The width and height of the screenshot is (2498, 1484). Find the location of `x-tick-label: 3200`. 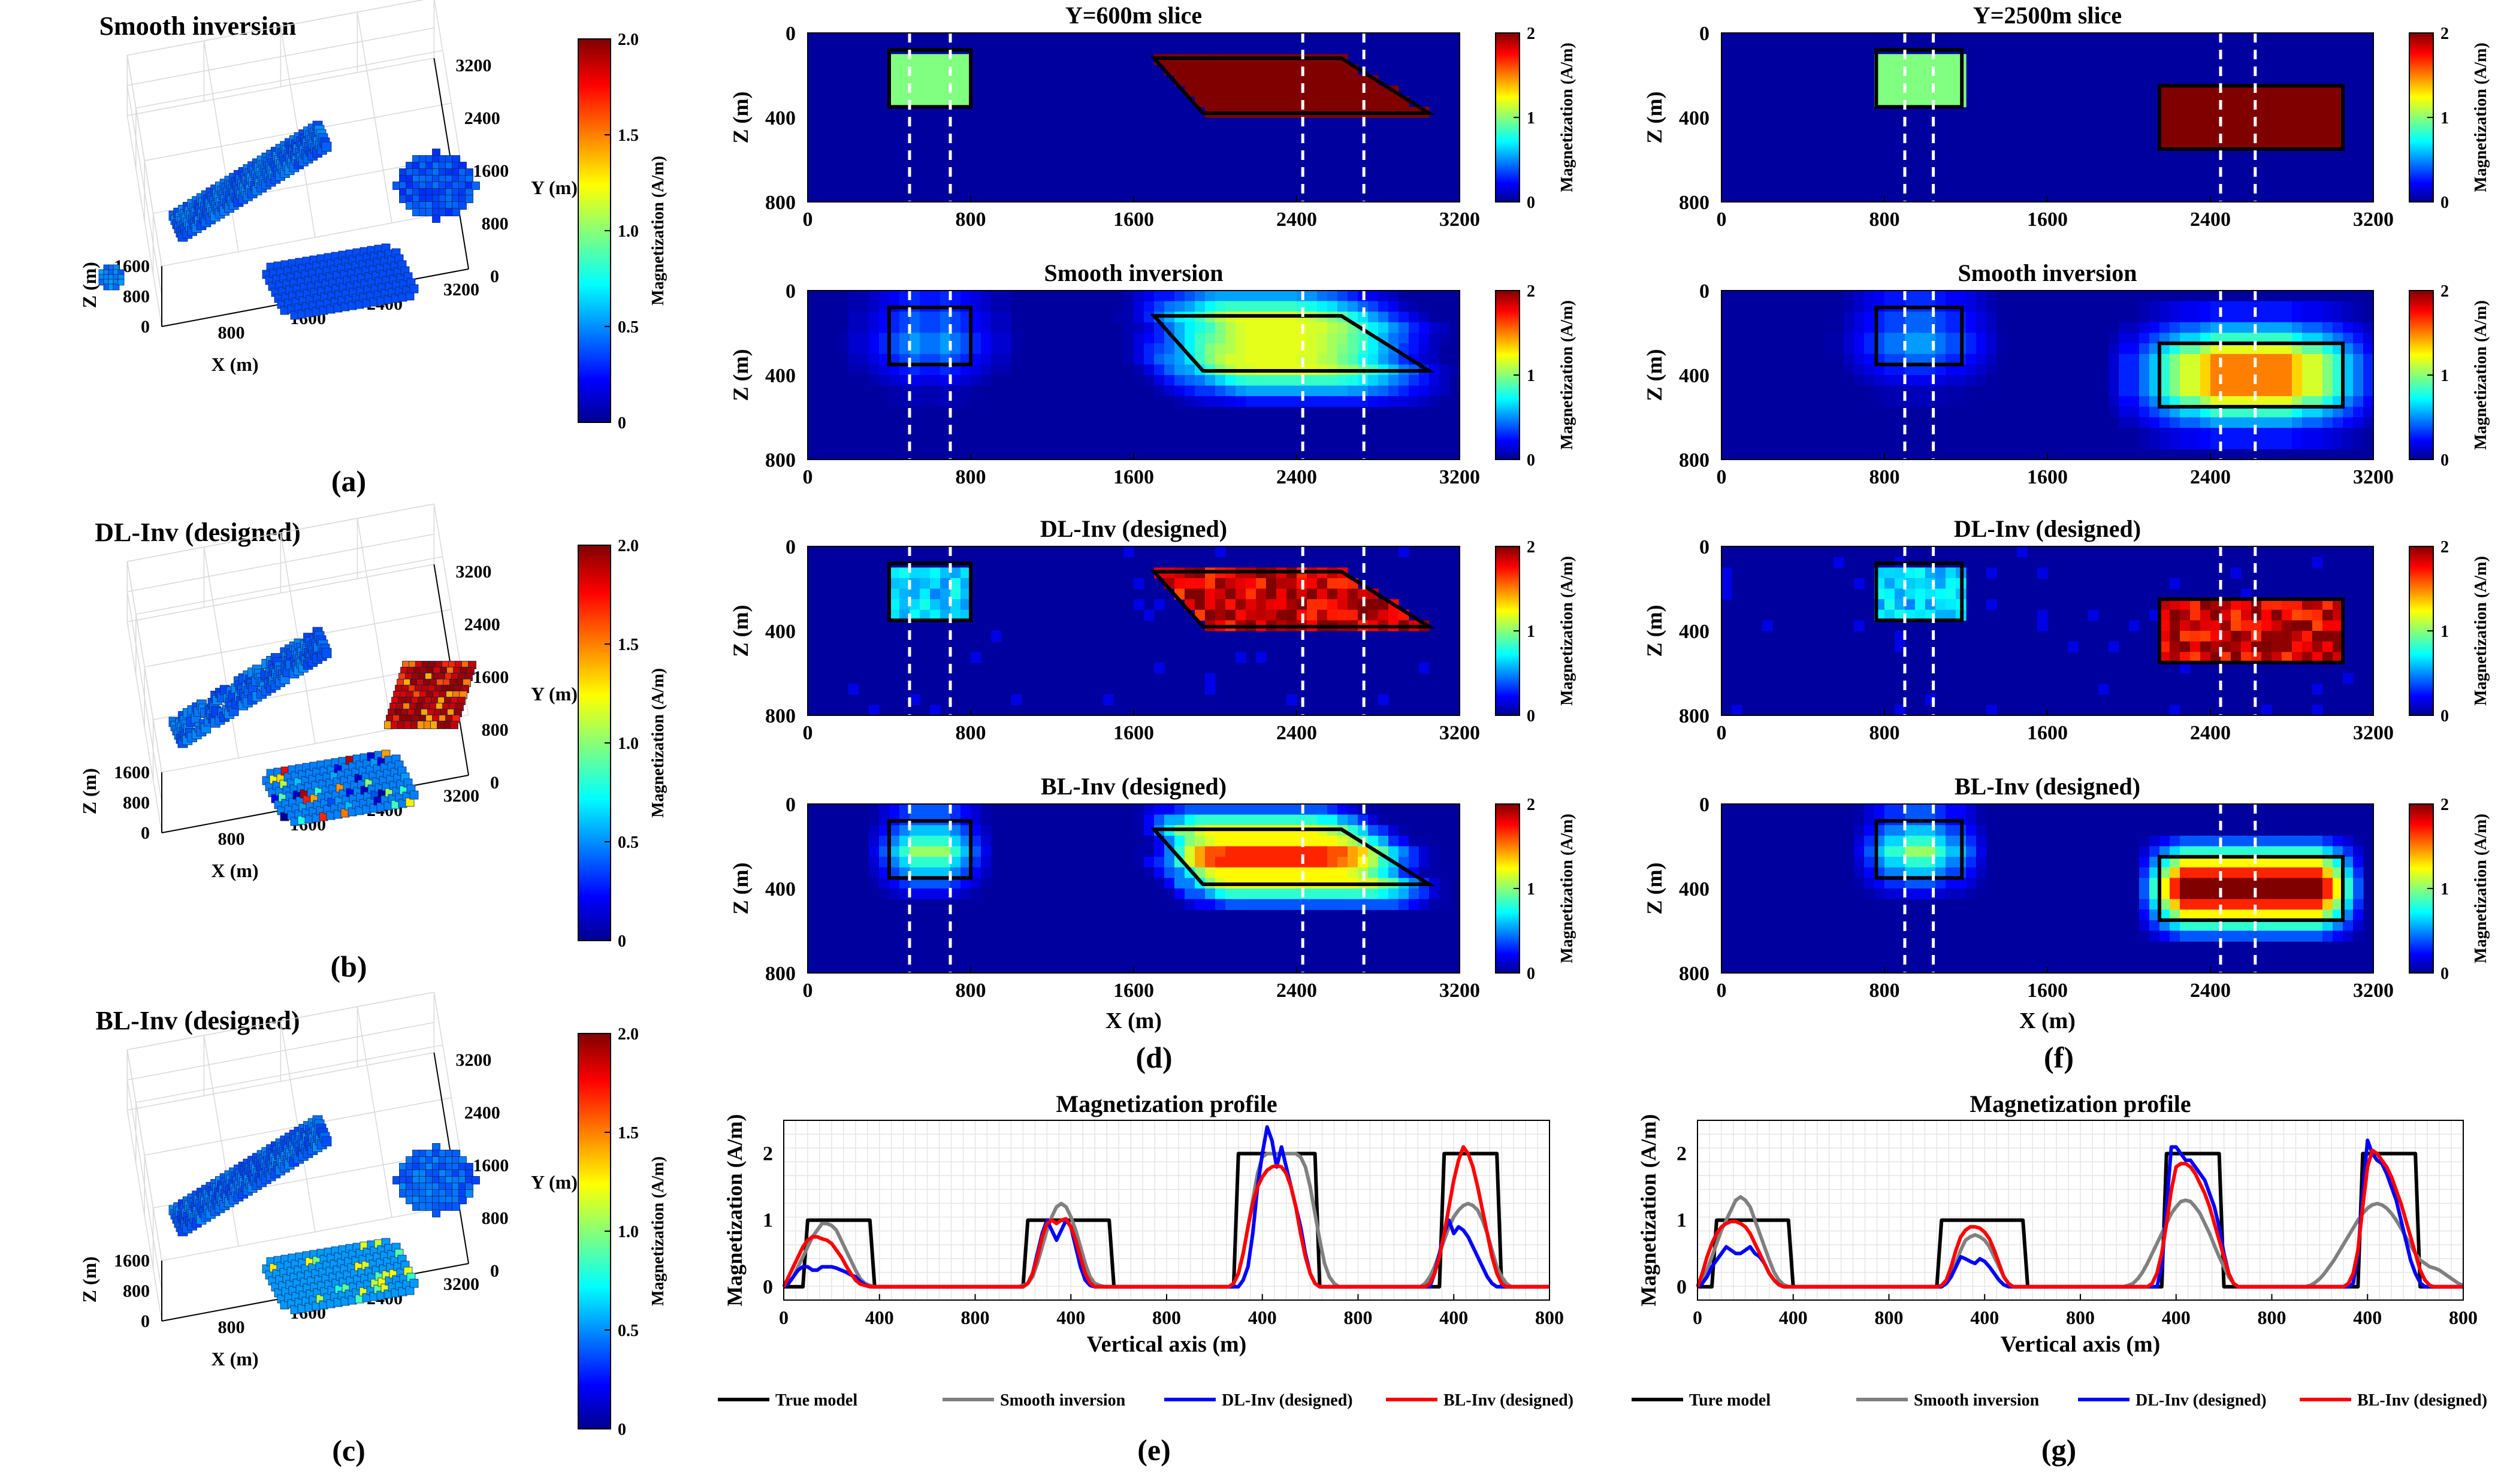

x-tick-label: 3200 is located at coordinates (461, 1284).